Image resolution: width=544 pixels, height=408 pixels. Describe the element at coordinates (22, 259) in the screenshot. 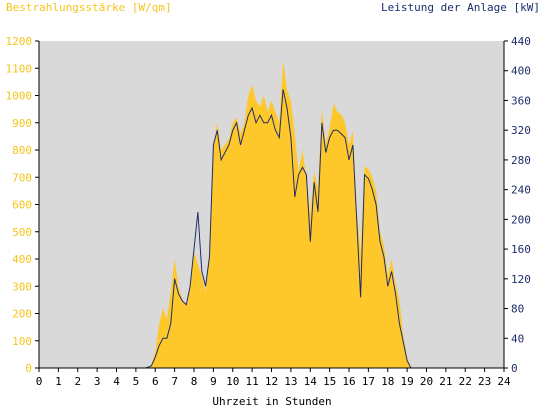

I see `y-tick-label: 400` at that location.